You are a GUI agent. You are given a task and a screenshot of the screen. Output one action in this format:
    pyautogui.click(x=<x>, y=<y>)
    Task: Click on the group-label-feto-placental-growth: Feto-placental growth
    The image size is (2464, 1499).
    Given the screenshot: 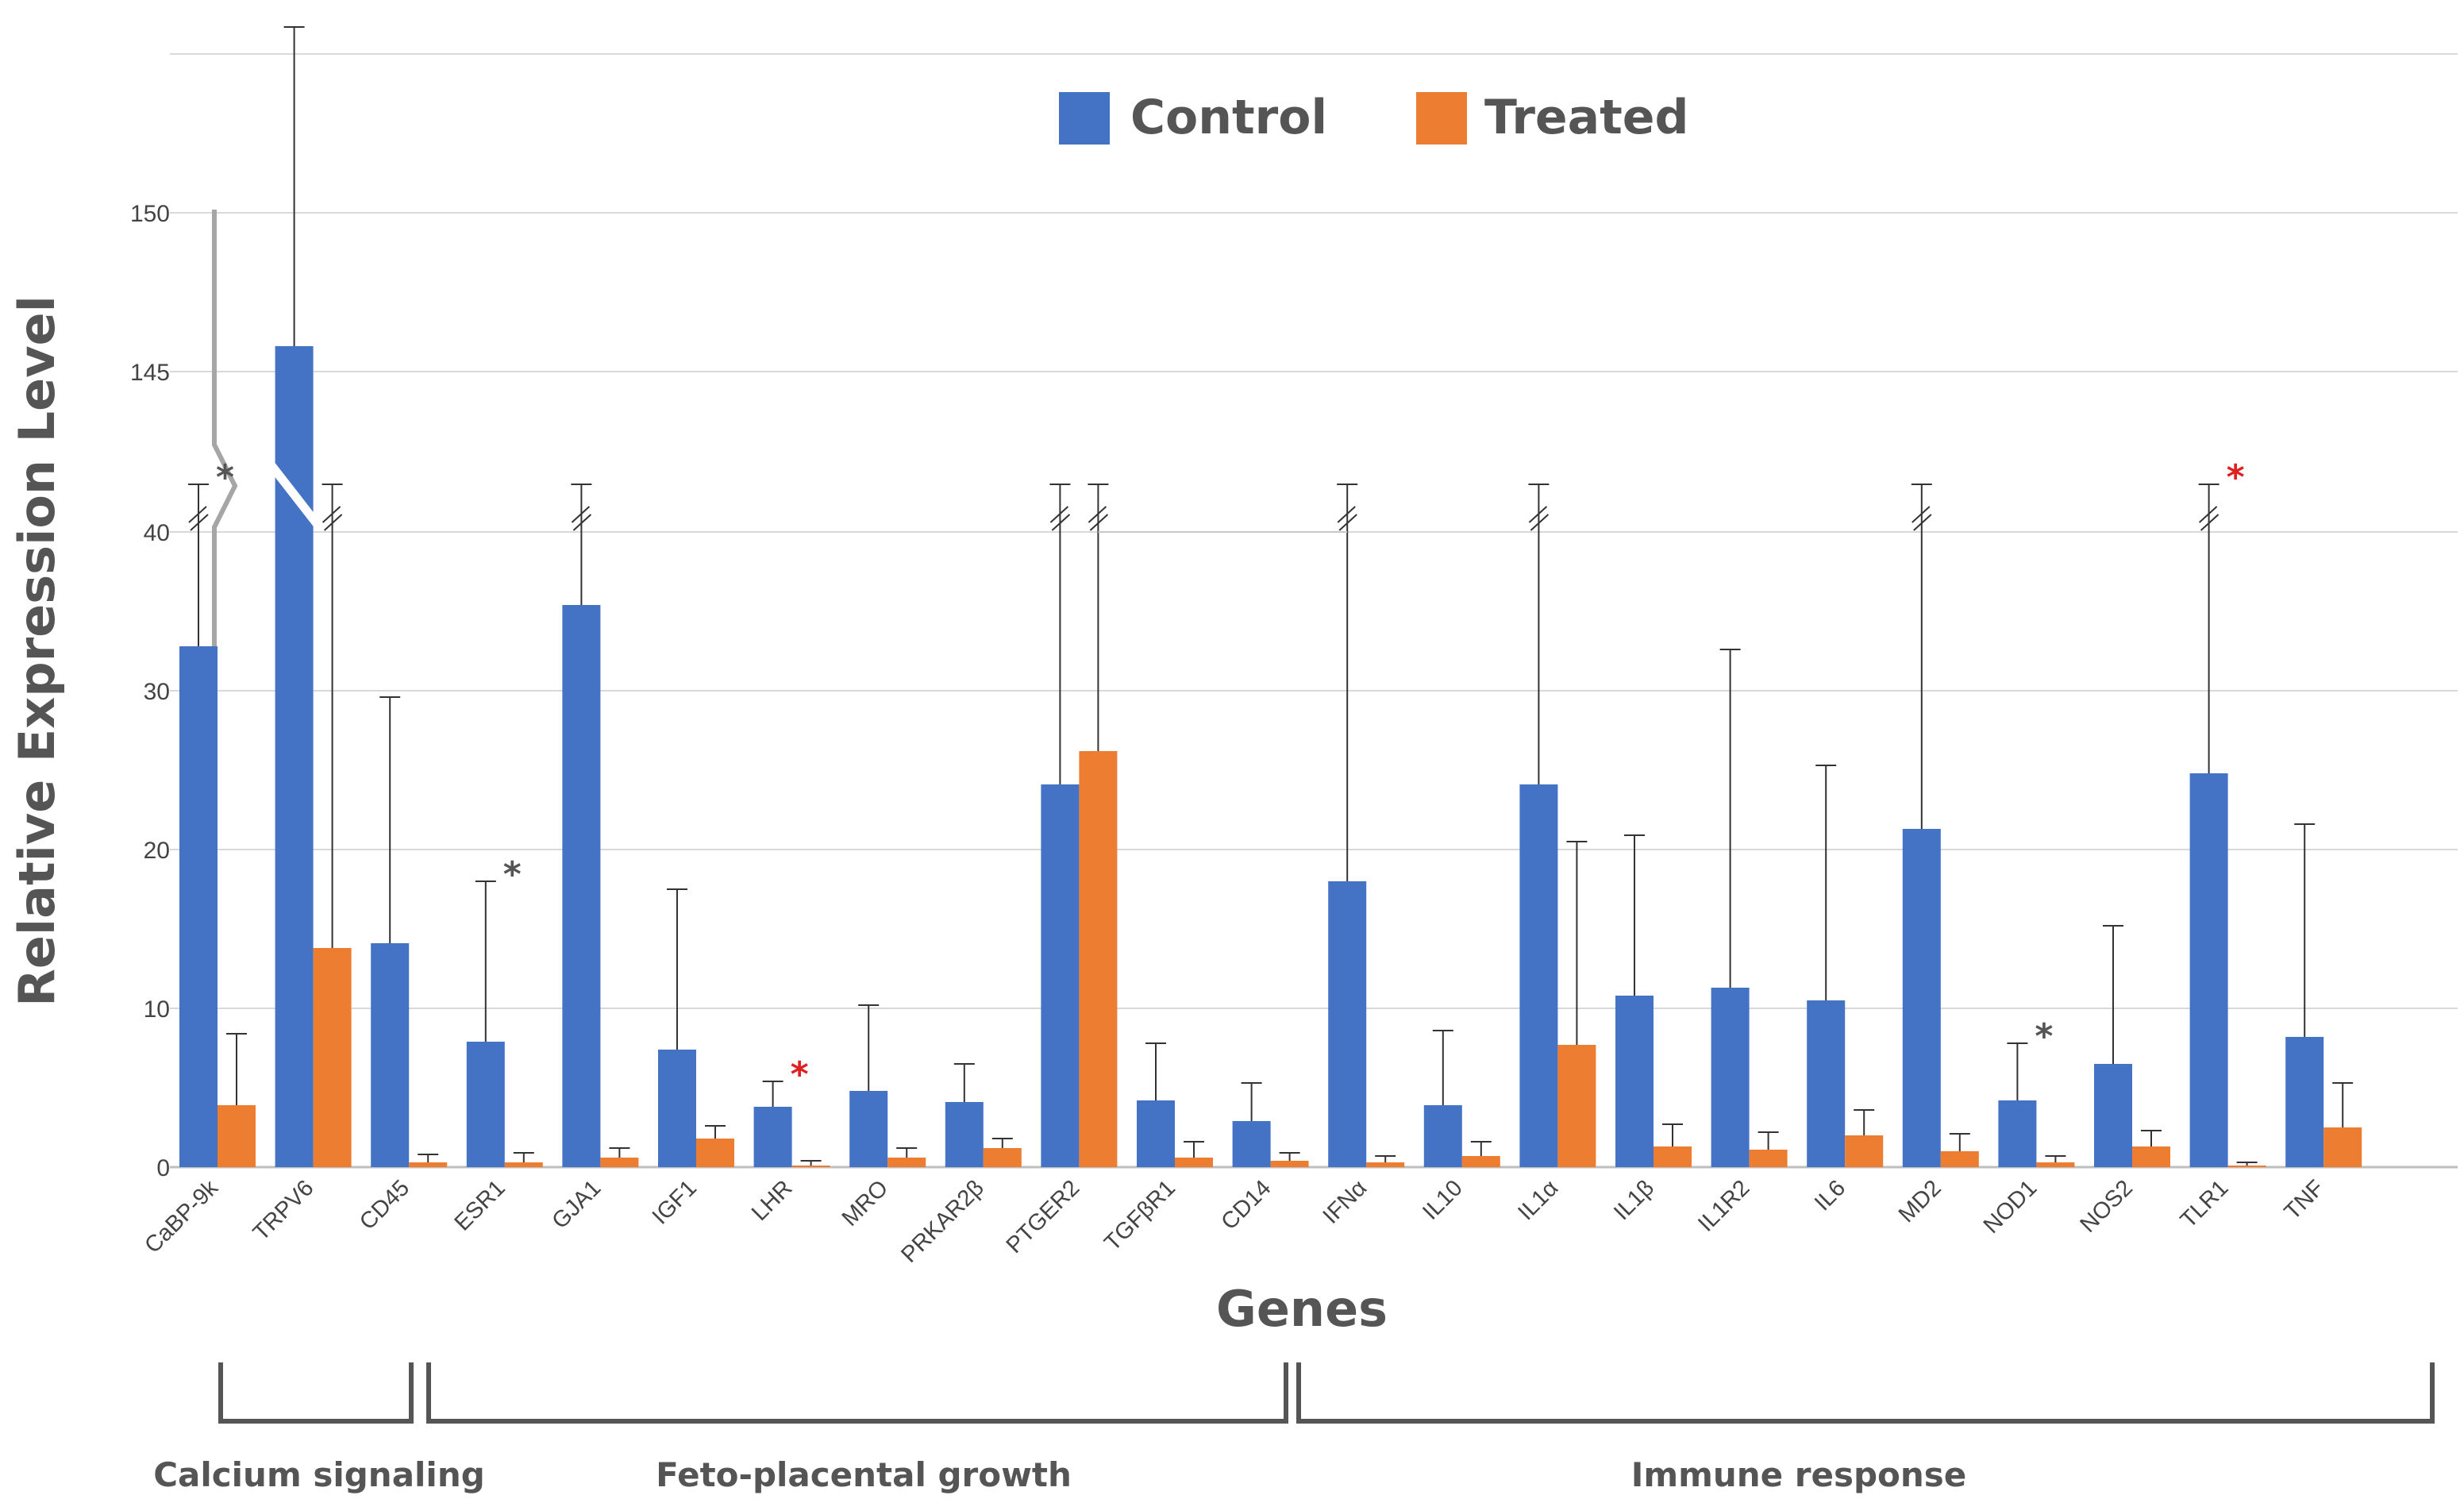 What is the action you would take?
    pyautogui.click(x=864, y=1474)
    